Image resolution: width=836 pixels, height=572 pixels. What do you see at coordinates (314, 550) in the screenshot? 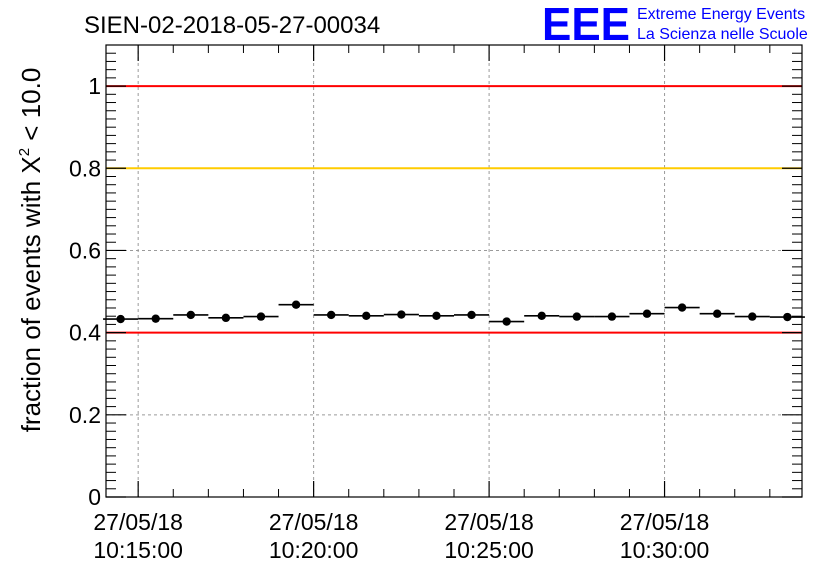
I see `x-tick-time-label: 10:20:00` at bounding box center [314, 550].